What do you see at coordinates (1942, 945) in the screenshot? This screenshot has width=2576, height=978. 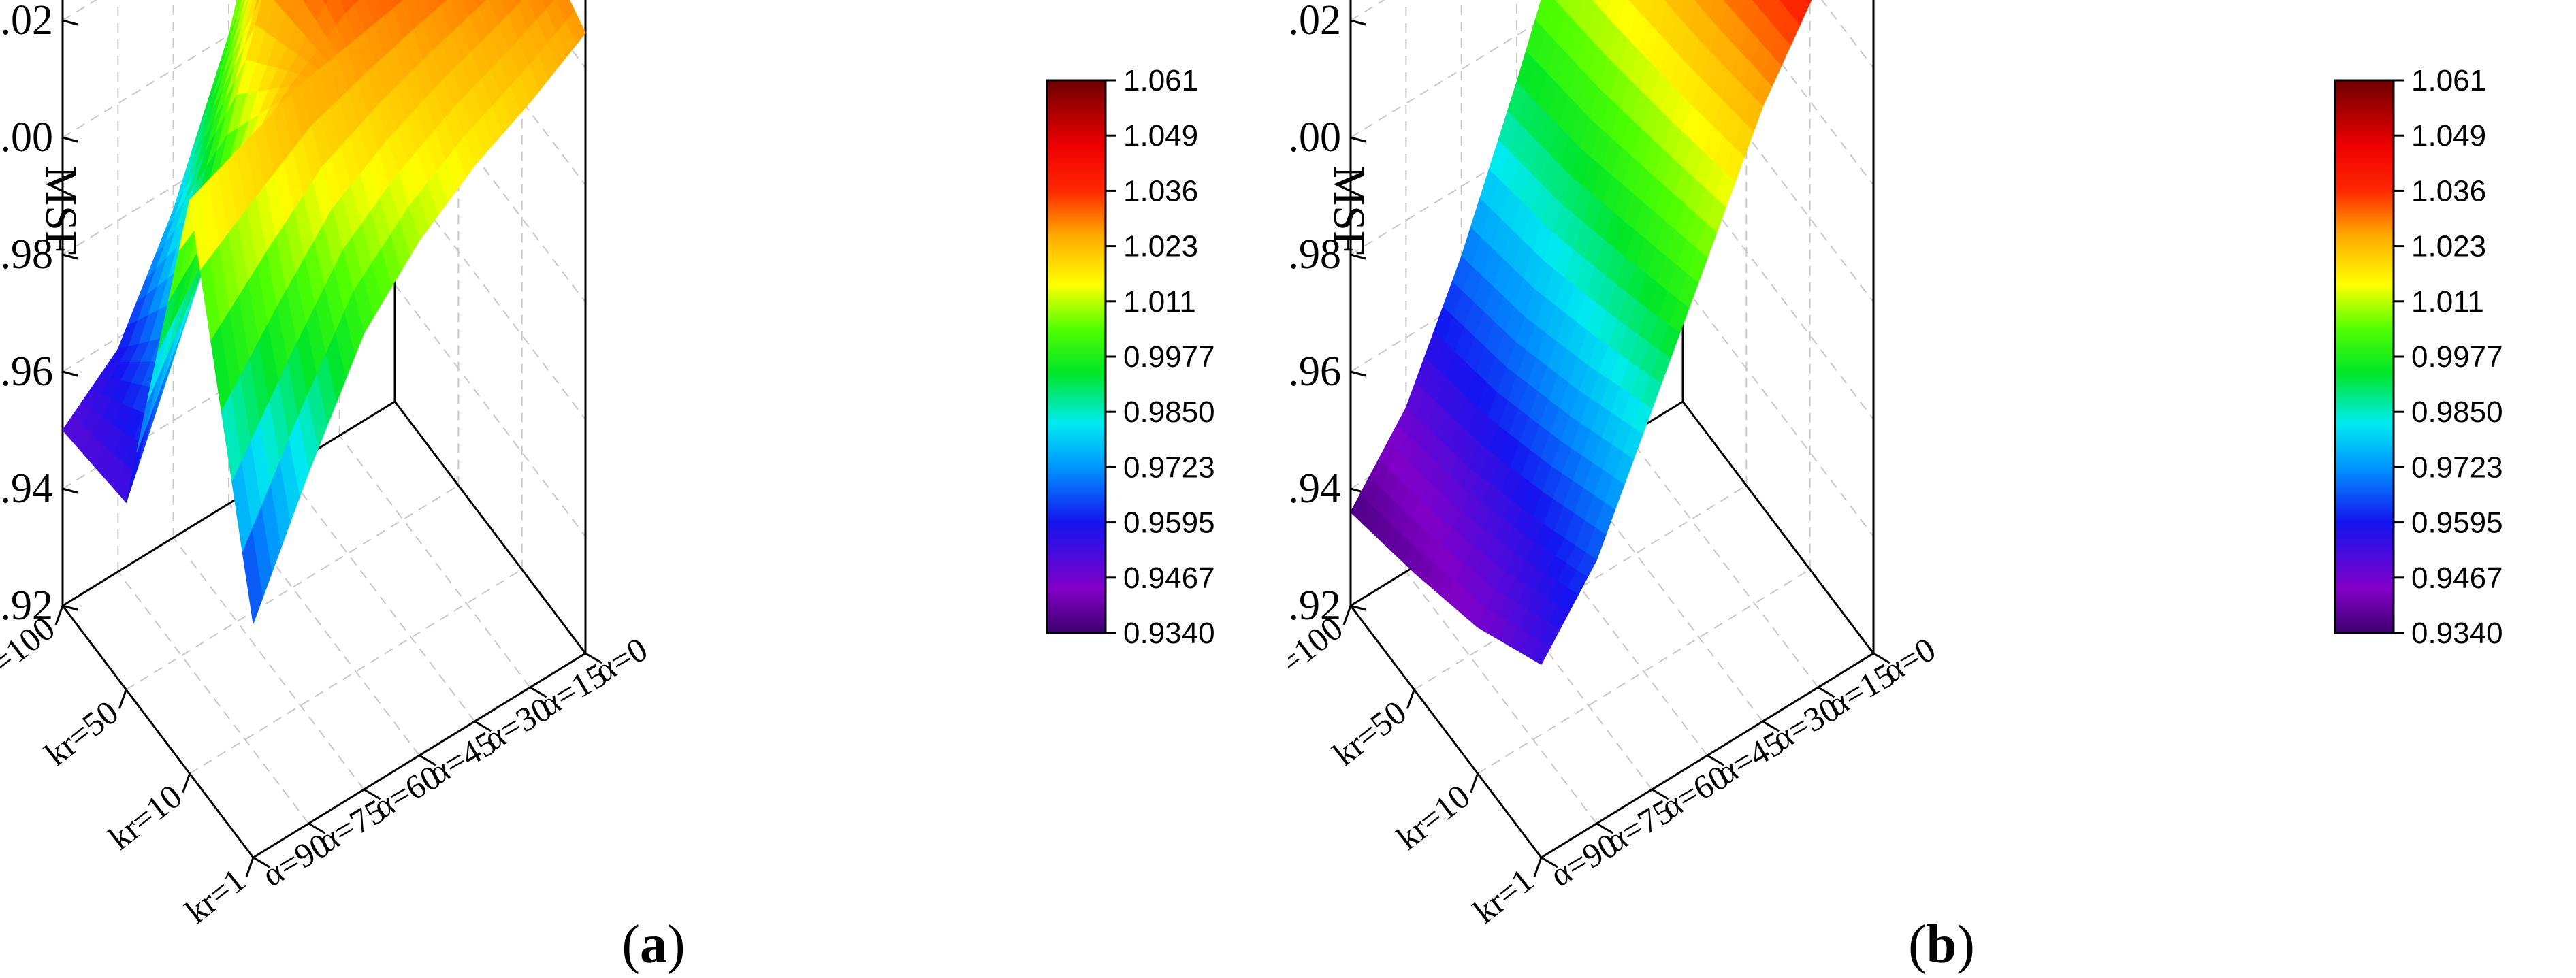 I see `panel-label: (b)` at bounding box center [1942, 945].